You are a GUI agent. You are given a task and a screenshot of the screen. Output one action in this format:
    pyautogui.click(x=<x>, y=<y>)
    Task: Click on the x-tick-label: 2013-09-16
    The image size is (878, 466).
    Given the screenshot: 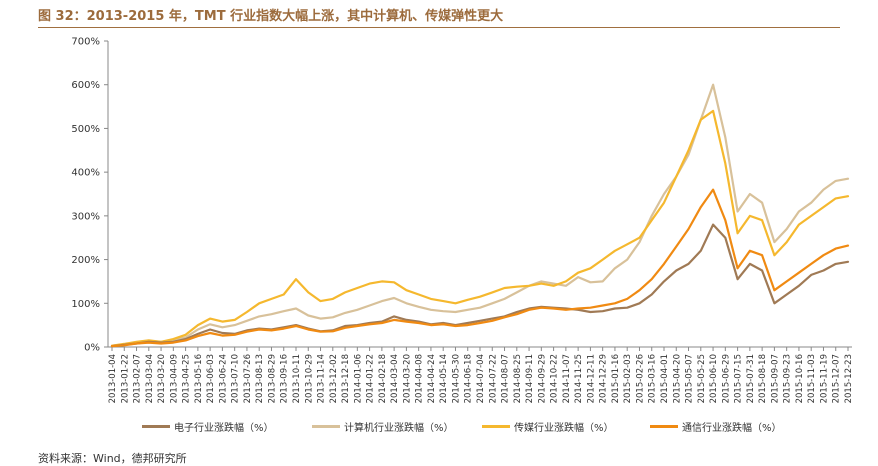 What is the action you would take?
    pyautogui.click(x=285, y=378)
    